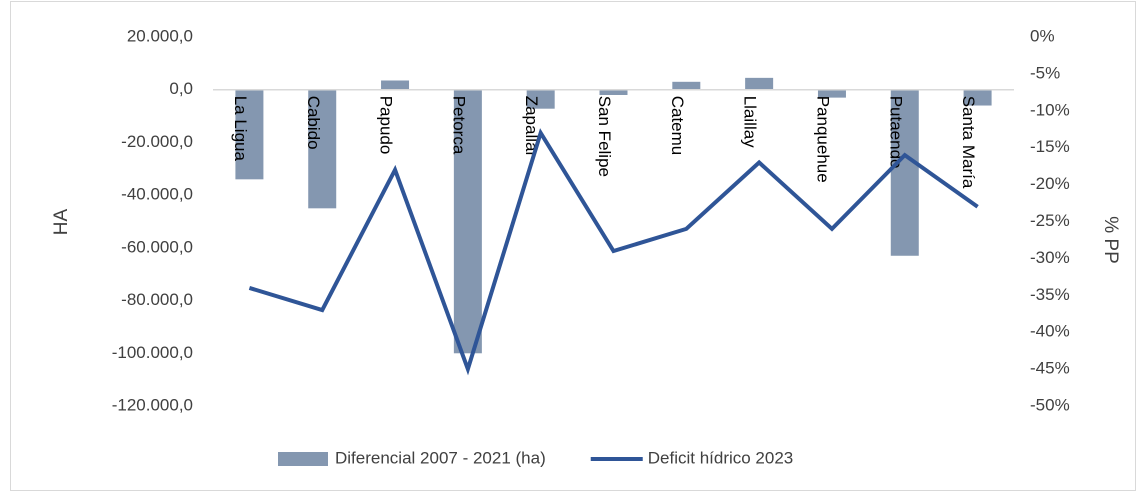  I want to click on y-tick-label: -80.000,0, so click(157, 299).